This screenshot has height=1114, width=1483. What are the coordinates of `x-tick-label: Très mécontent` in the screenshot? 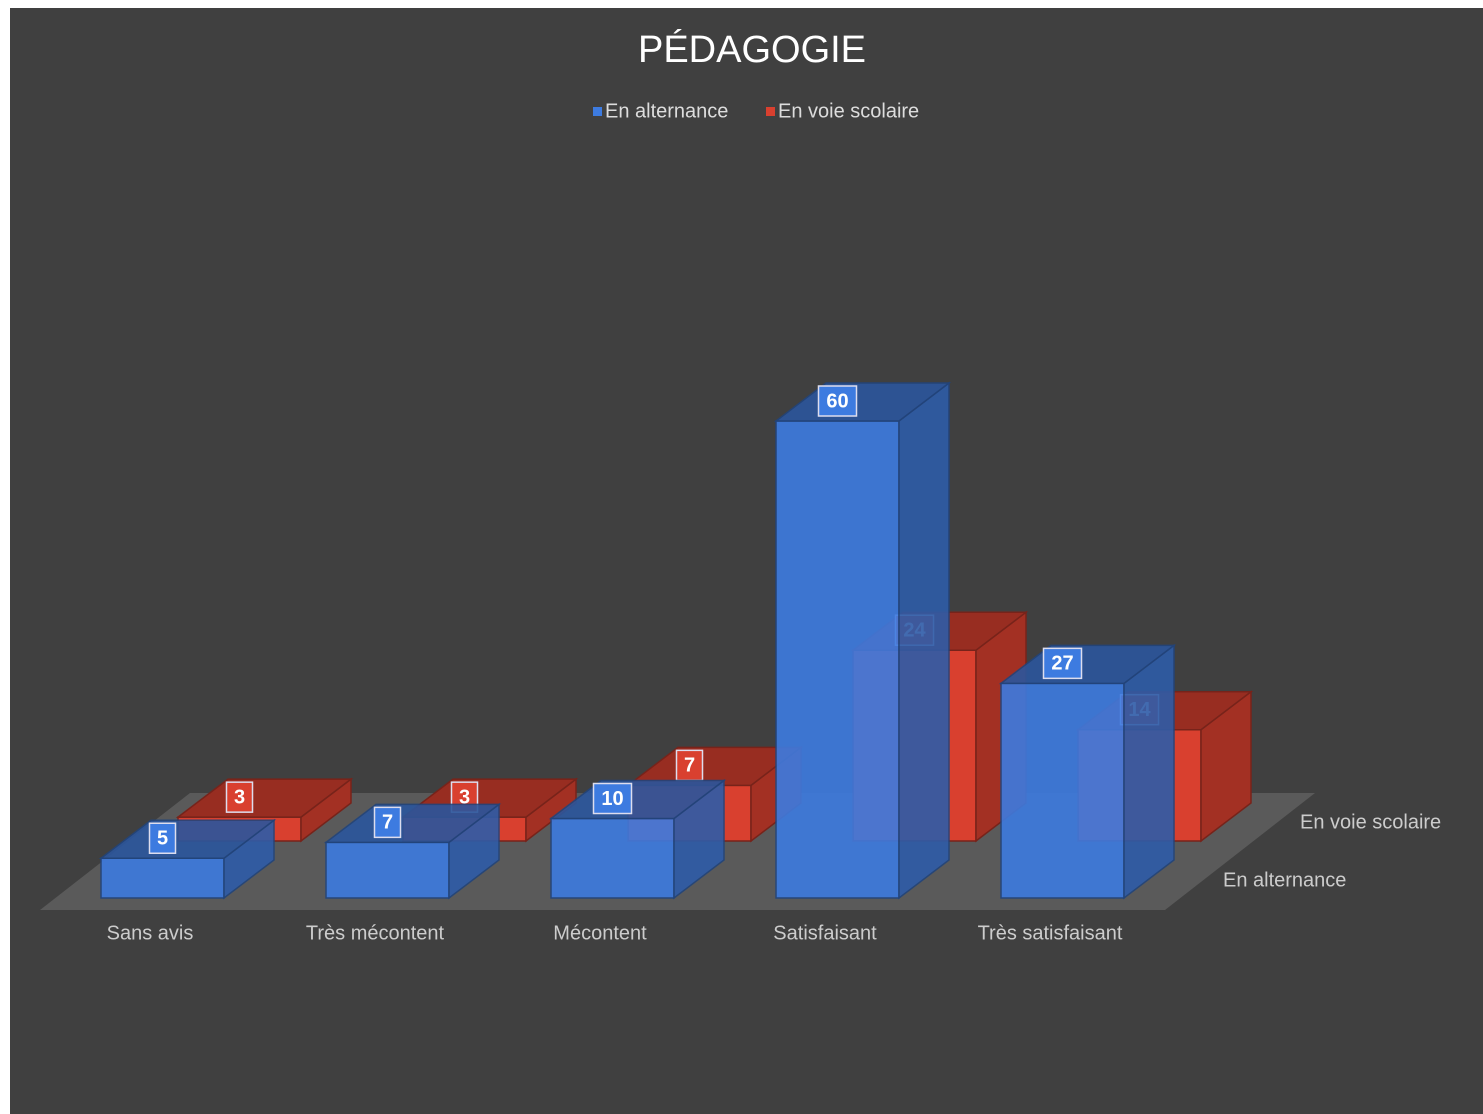 It's located at (375, 933).